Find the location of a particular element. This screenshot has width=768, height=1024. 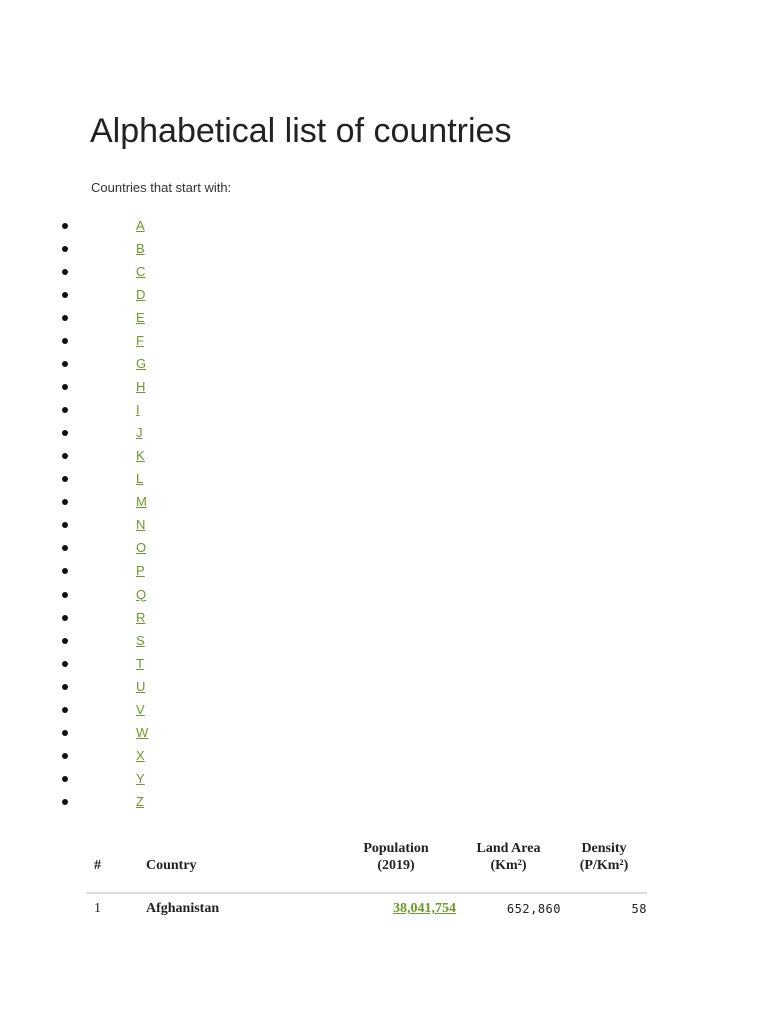

header-land-line2: (Km²) is located at coordinates (508, 865).